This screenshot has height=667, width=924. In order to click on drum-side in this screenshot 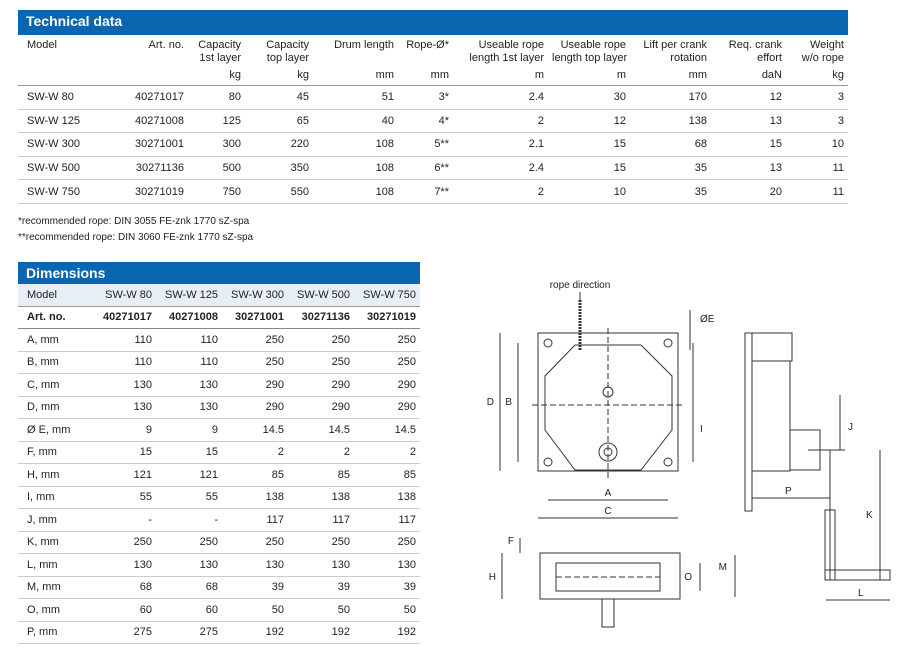, I will do `click(771, 416)`.